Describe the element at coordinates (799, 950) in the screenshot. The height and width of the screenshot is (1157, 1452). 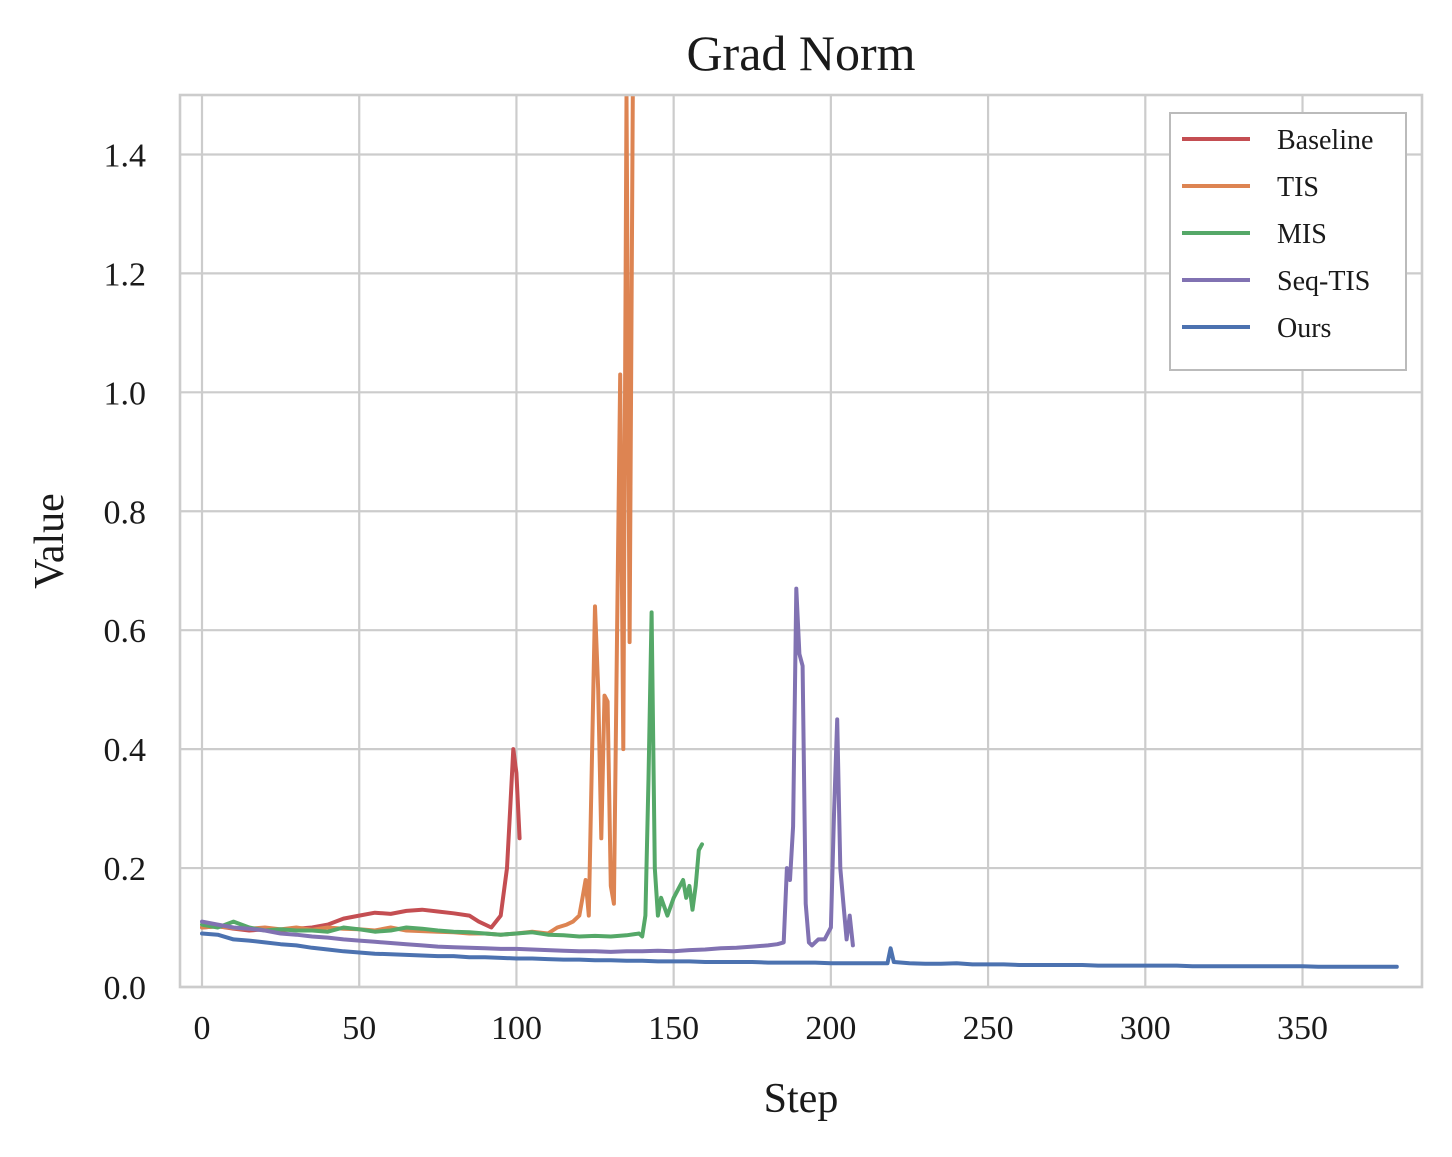
I see `series-line-ours` at that location.